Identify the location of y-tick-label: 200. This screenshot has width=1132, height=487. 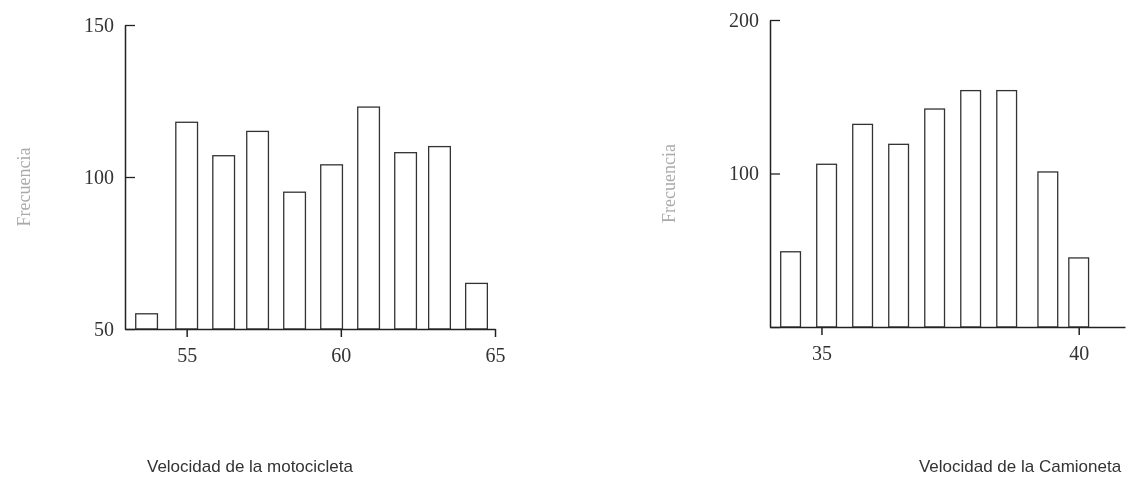
(744, 19).